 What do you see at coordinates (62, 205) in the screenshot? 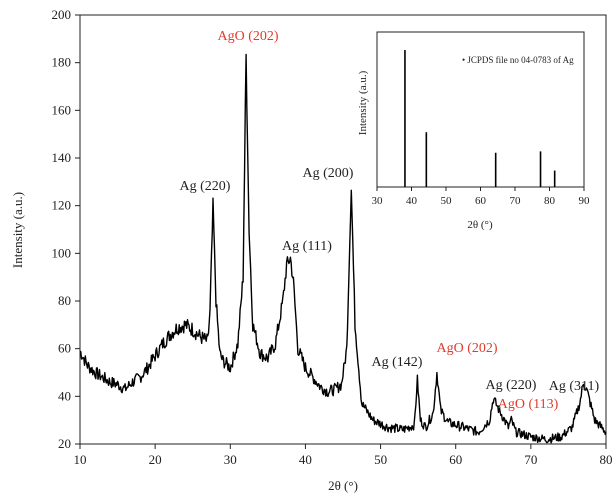
I see `y-tick-label: 120` at bounding box center [62, 205].